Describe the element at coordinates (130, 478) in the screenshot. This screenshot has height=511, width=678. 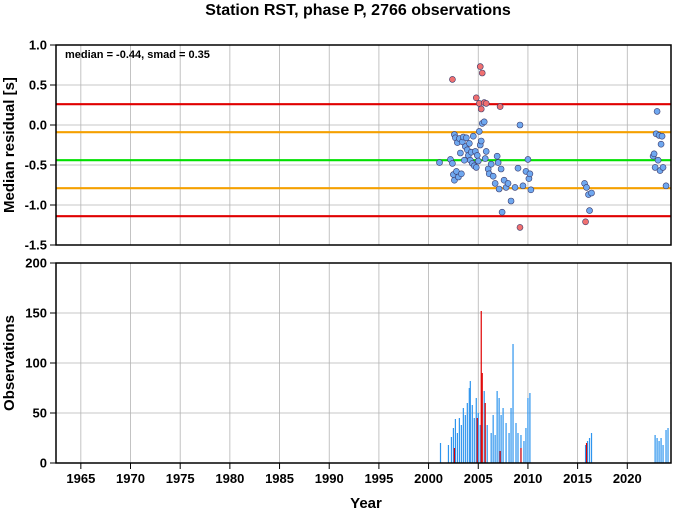
I see `x-tick-label: 1970` at that location.